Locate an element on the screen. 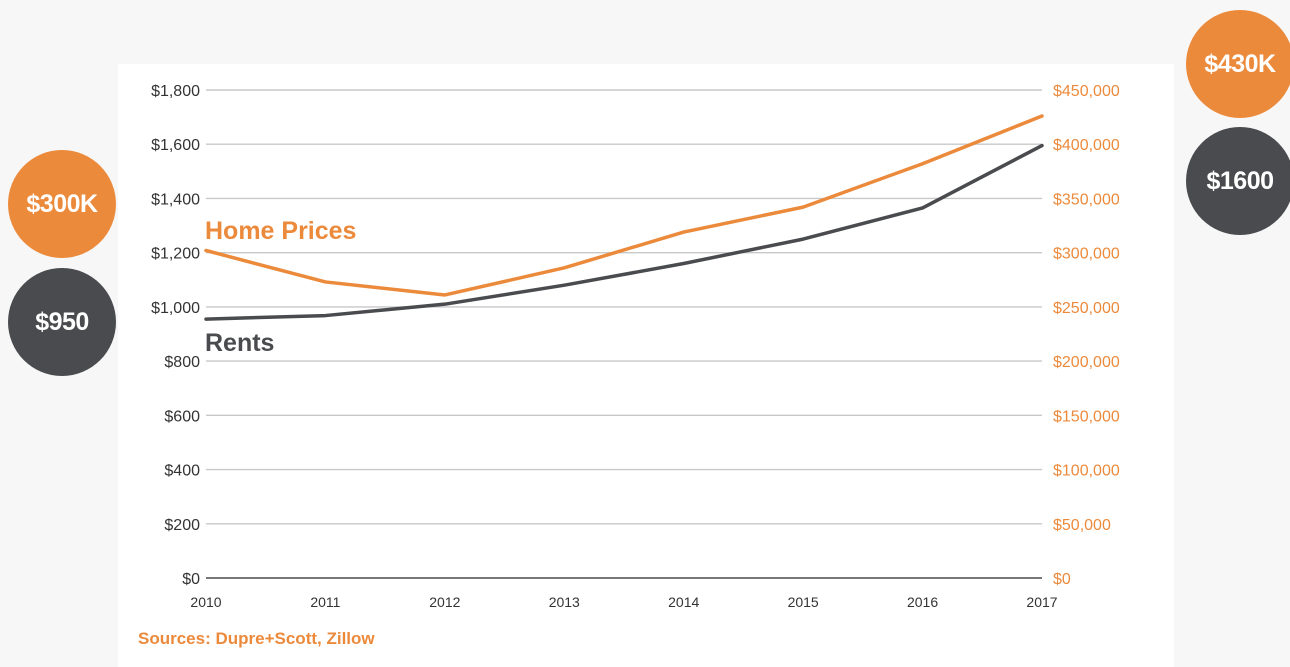  x-tick-label: 2014 is located at coordinates (683, 602).